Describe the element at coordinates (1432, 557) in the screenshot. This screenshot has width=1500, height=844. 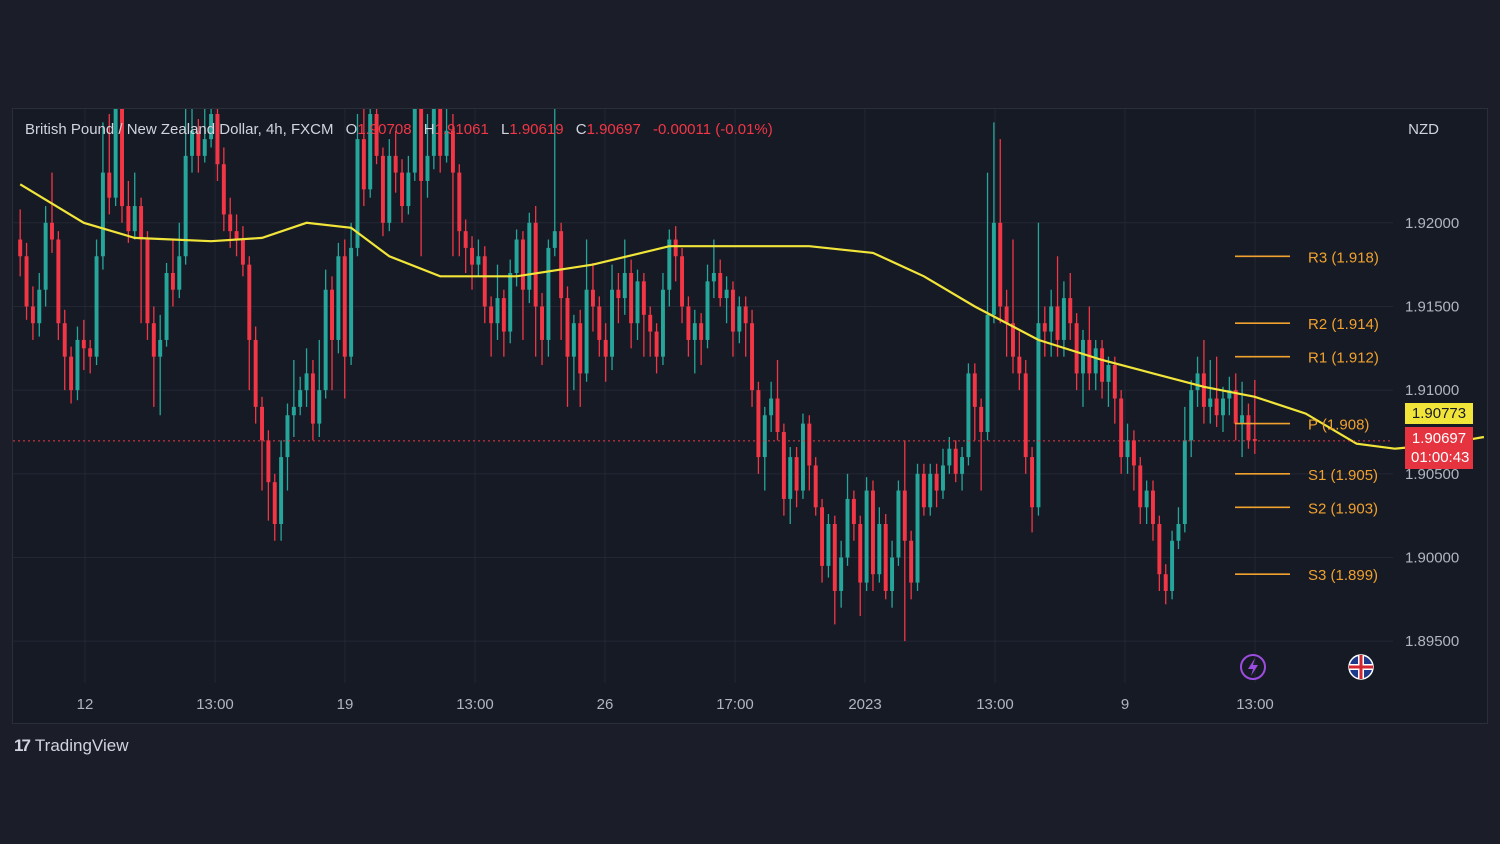
I see `y-tick-label: 1.90000` at that location.